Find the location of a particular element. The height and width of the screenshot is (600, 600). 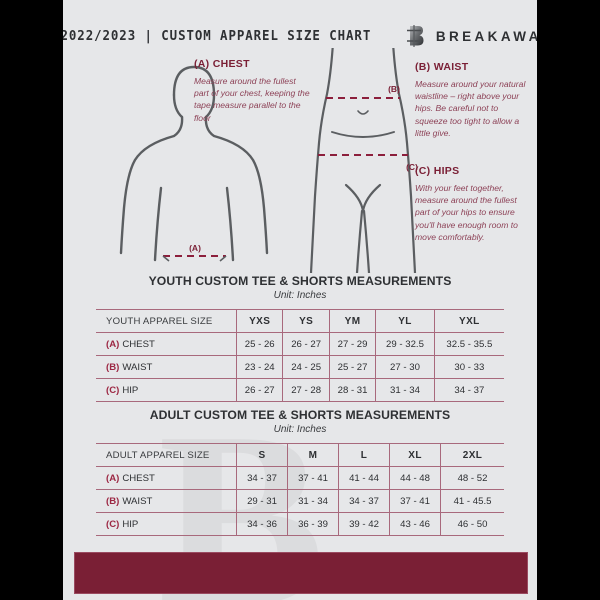

adult-chest-s: 34 - 37 is located at coordinates (262, 478).